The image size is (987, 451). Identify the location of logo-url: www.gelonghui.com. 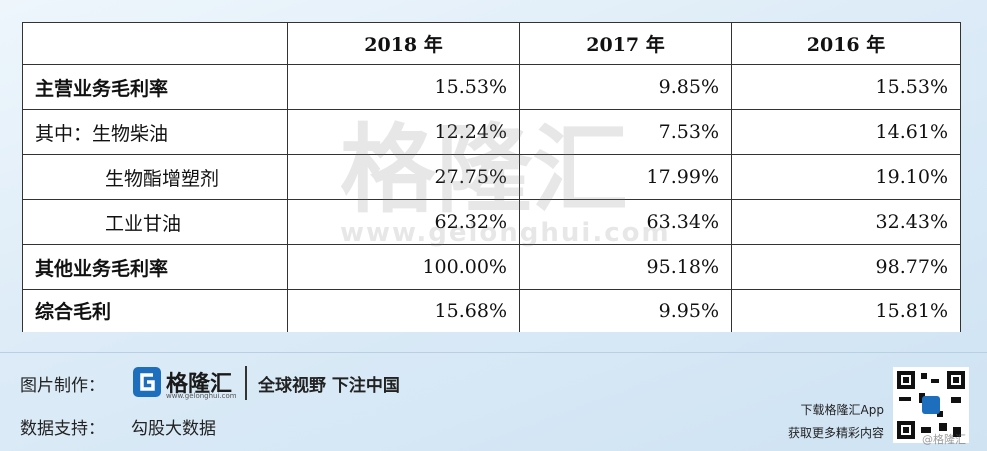
(201, 396).